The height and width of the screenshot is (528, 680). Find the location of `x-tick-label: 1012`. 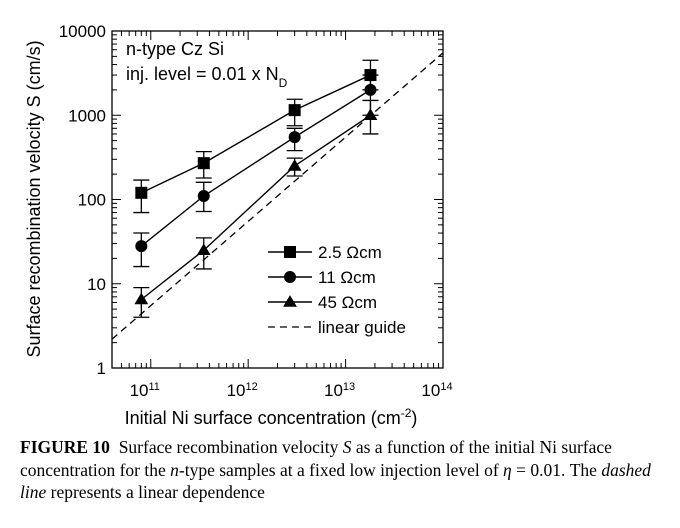

x-tick-label: 1012 is located at coordinates (242, 390).